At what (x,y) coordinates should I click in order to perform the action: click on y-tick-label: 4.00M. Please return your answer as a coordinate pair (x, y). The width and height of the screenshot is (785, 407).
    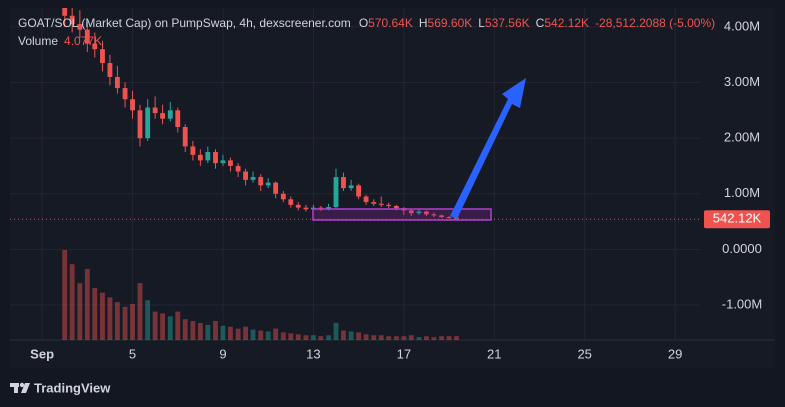
    Looking at the image, I should click on (742, 25).